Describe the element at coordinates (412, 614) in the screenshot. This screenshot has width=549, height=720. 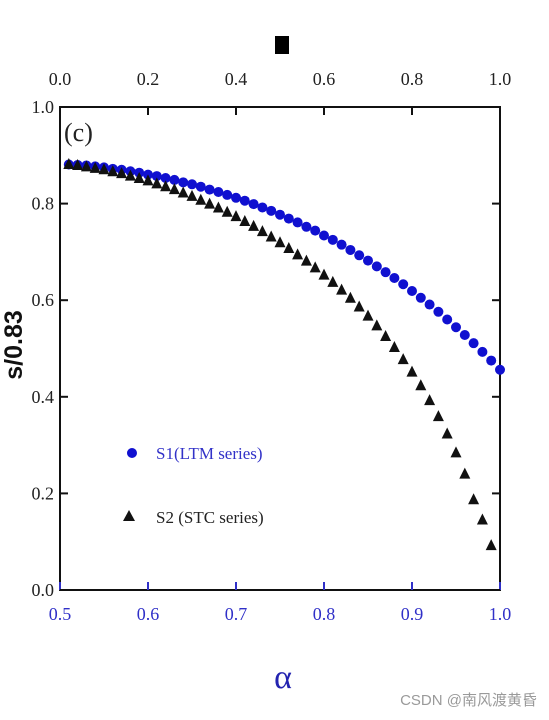
I see `x-tick-label: 0.9` at that location.